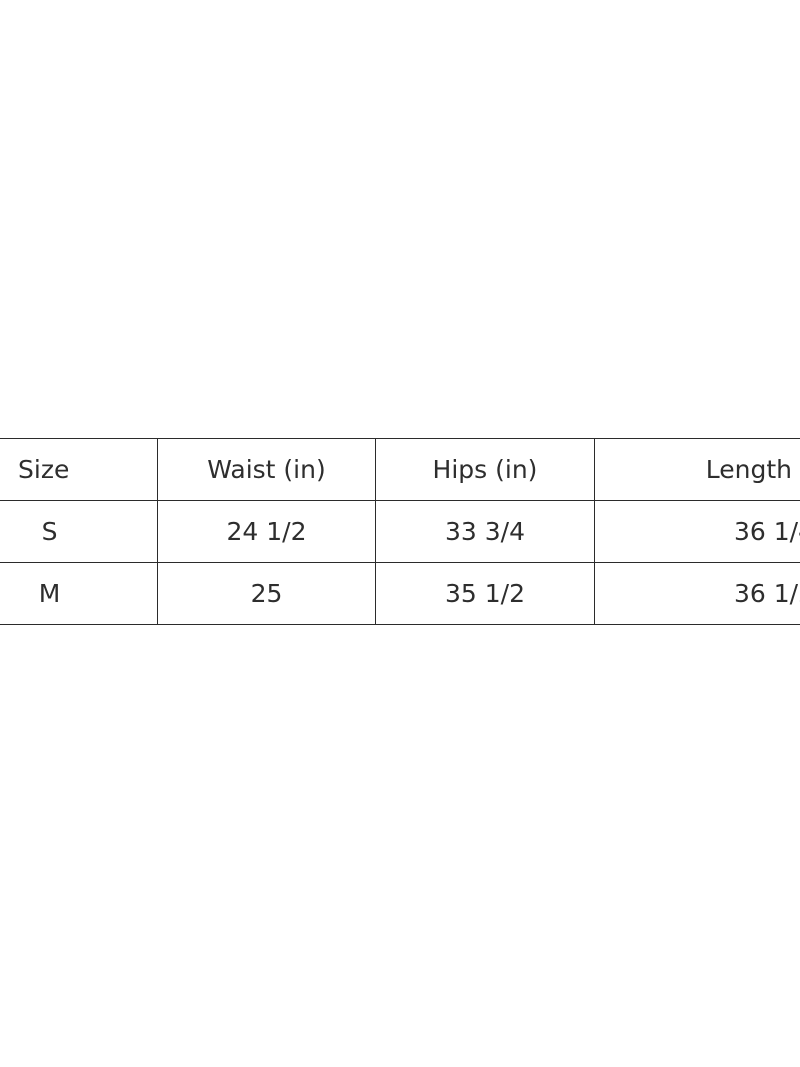 This screenshot has height=1067, width=800. What do you see at coordinates (79, 469) in the screenshot?
I see `column-header-size: Size` at bounding box center [79, 469].